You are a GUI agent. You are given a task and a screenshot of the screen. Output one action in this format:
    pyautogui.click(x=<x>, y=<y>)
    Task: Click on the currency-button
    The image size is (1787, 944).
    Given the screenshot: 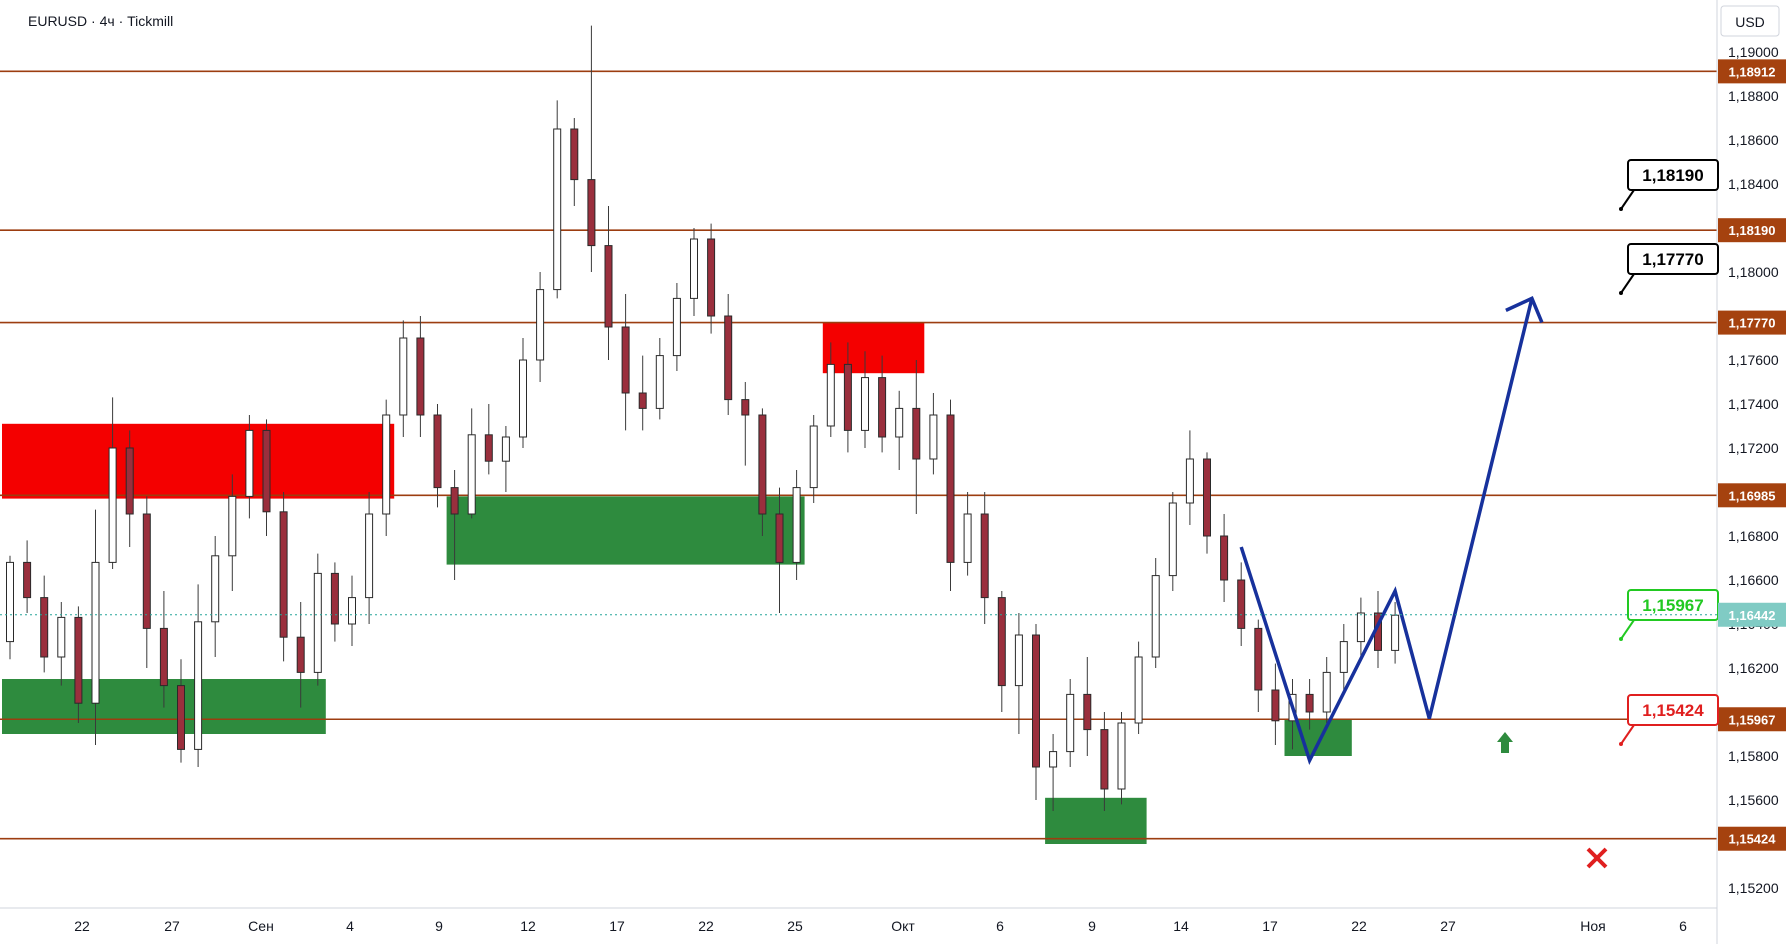 What is the action you would take?
    pyautogui.click(x=1750, y=21)
    